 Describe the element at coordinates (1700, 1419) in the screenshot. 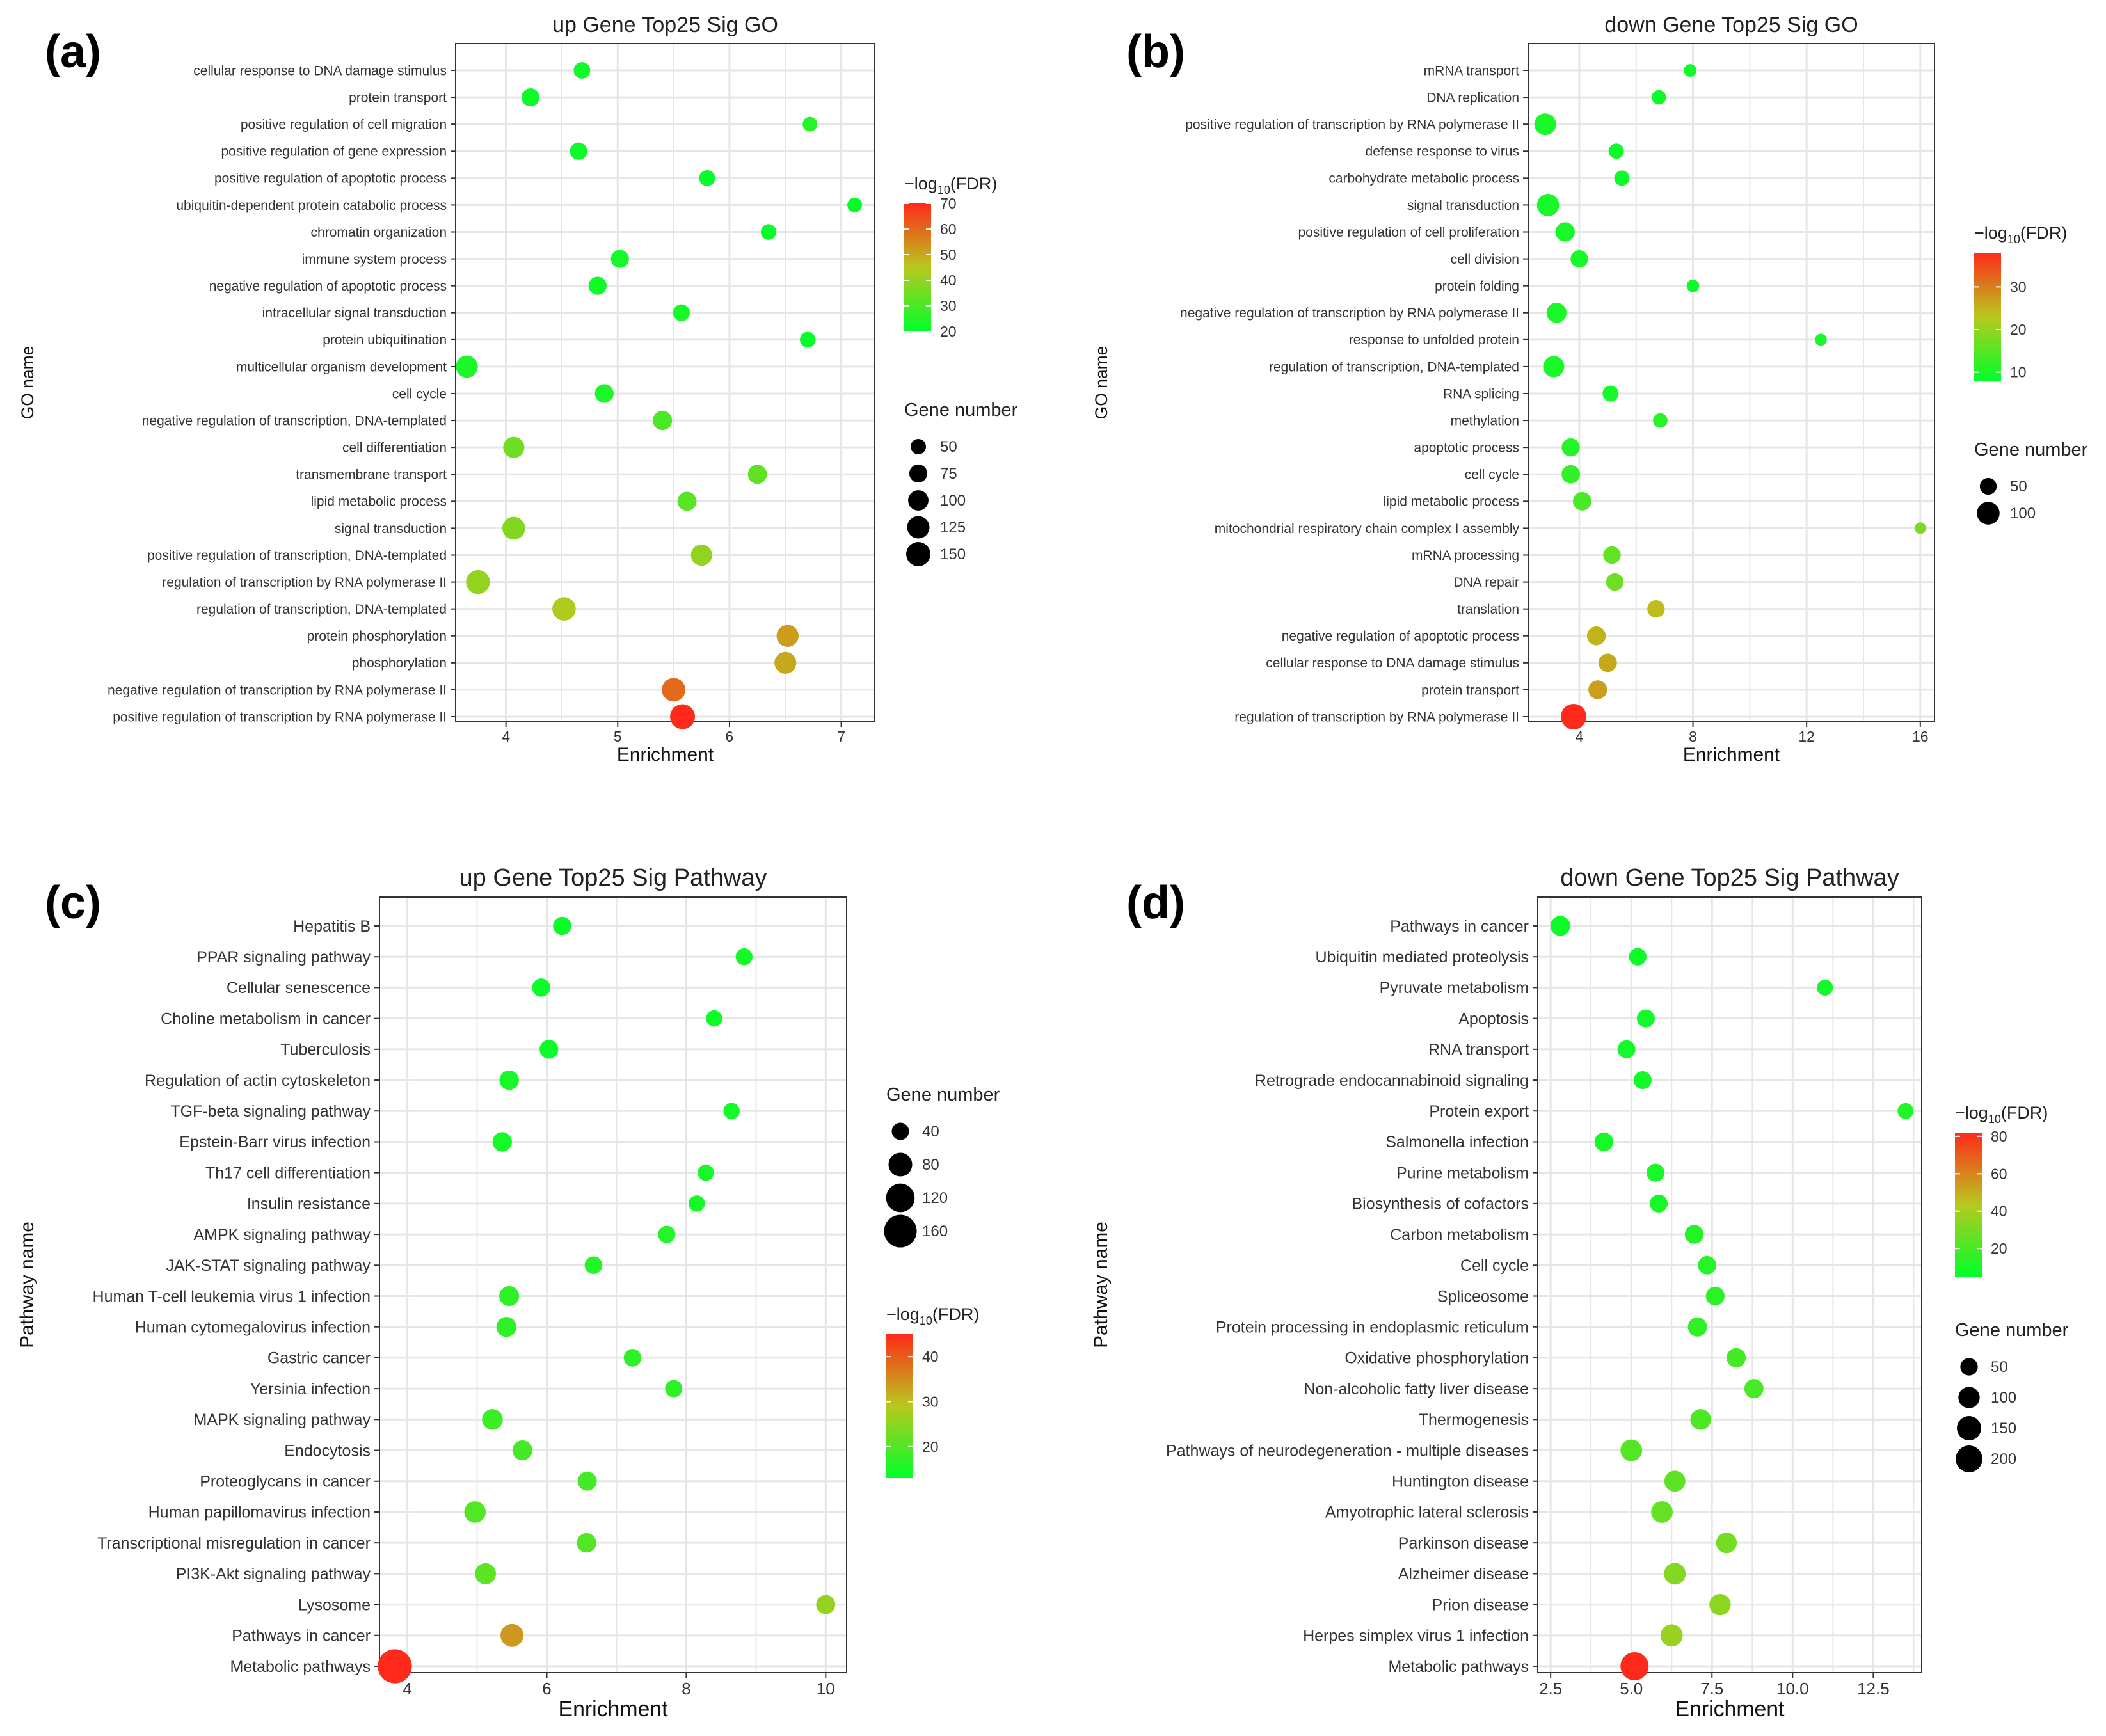

I see `data-point-thermogenesis` at that location.